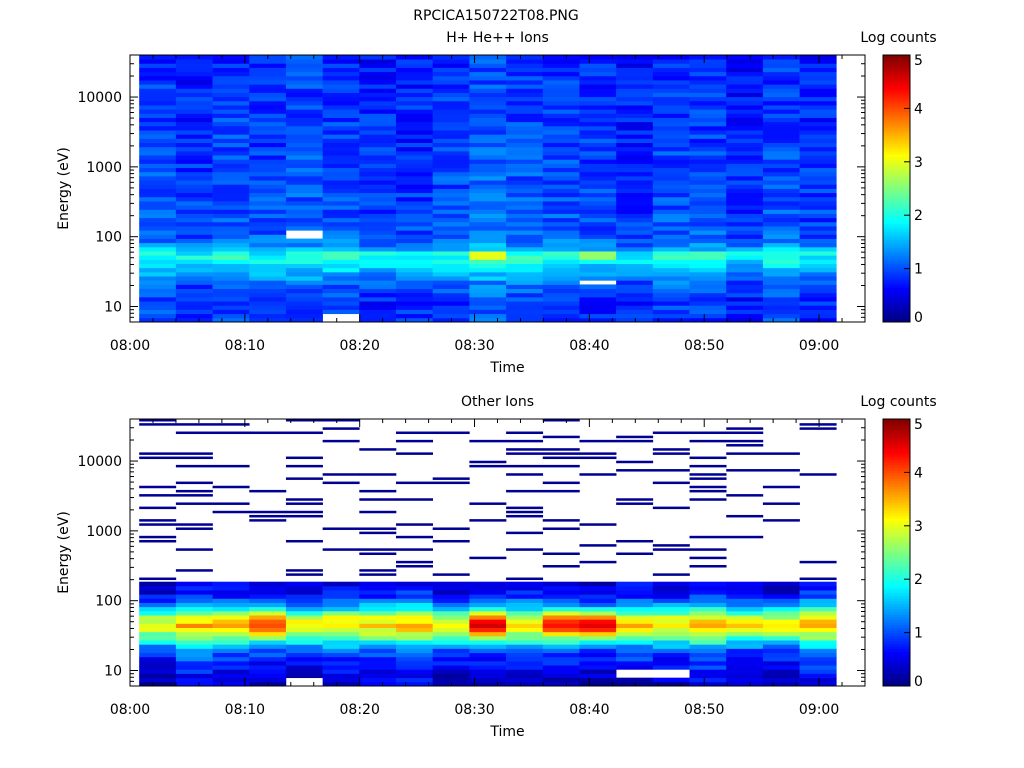 Image resolution: width=1024 pixels, height=768 pixels. I want to click on x-tick-label: 08:10, so click(245, 346).